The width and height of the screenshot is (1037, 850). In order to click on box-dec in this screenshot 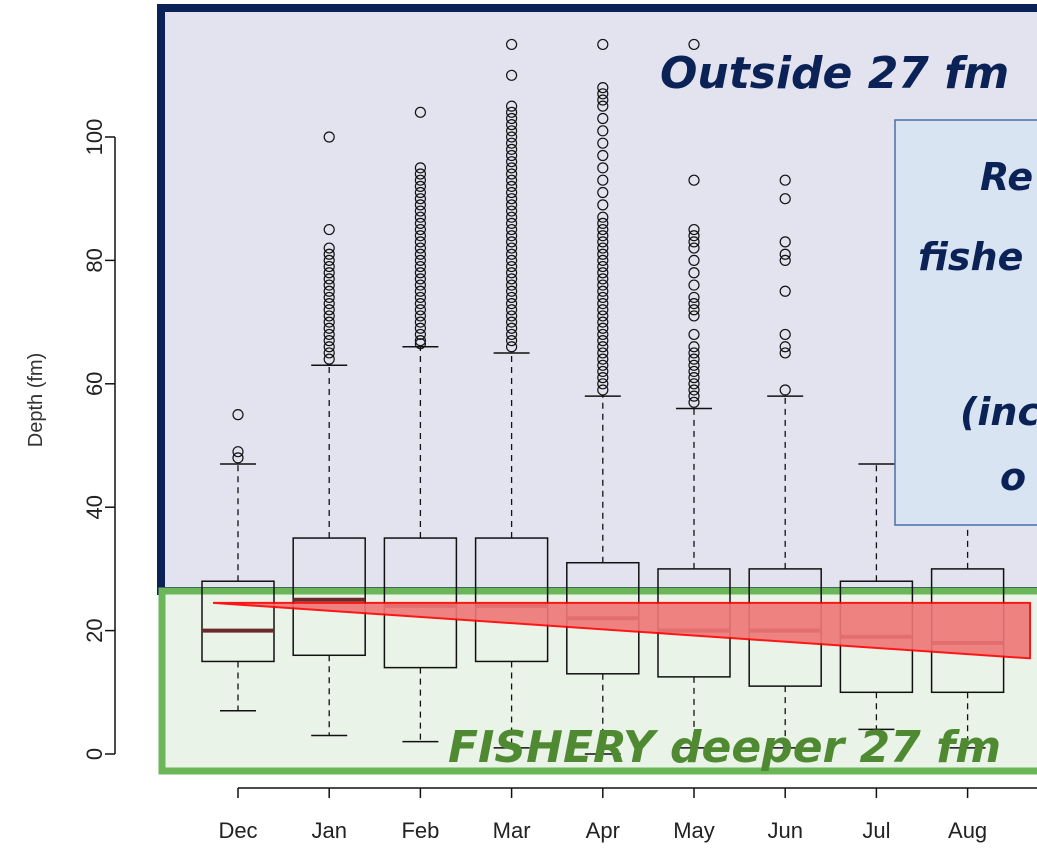, I will do `click(238, 560)`.